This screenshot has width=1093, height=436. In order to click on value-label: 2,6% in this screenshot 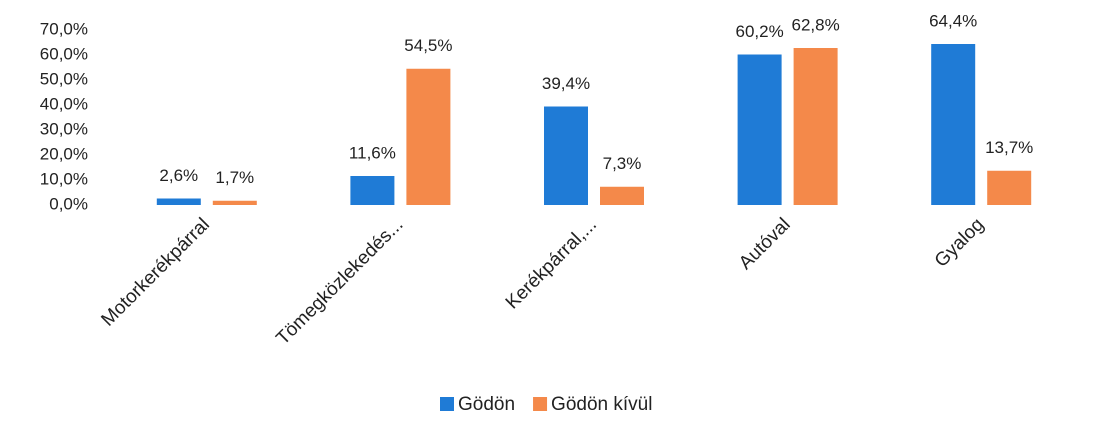, I will do `click(178, 175)`.